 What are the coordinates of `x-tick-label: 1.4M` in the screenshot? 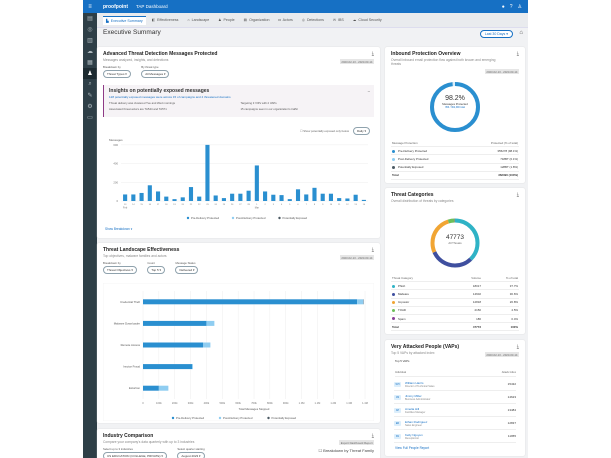 It's located at (365, 403).